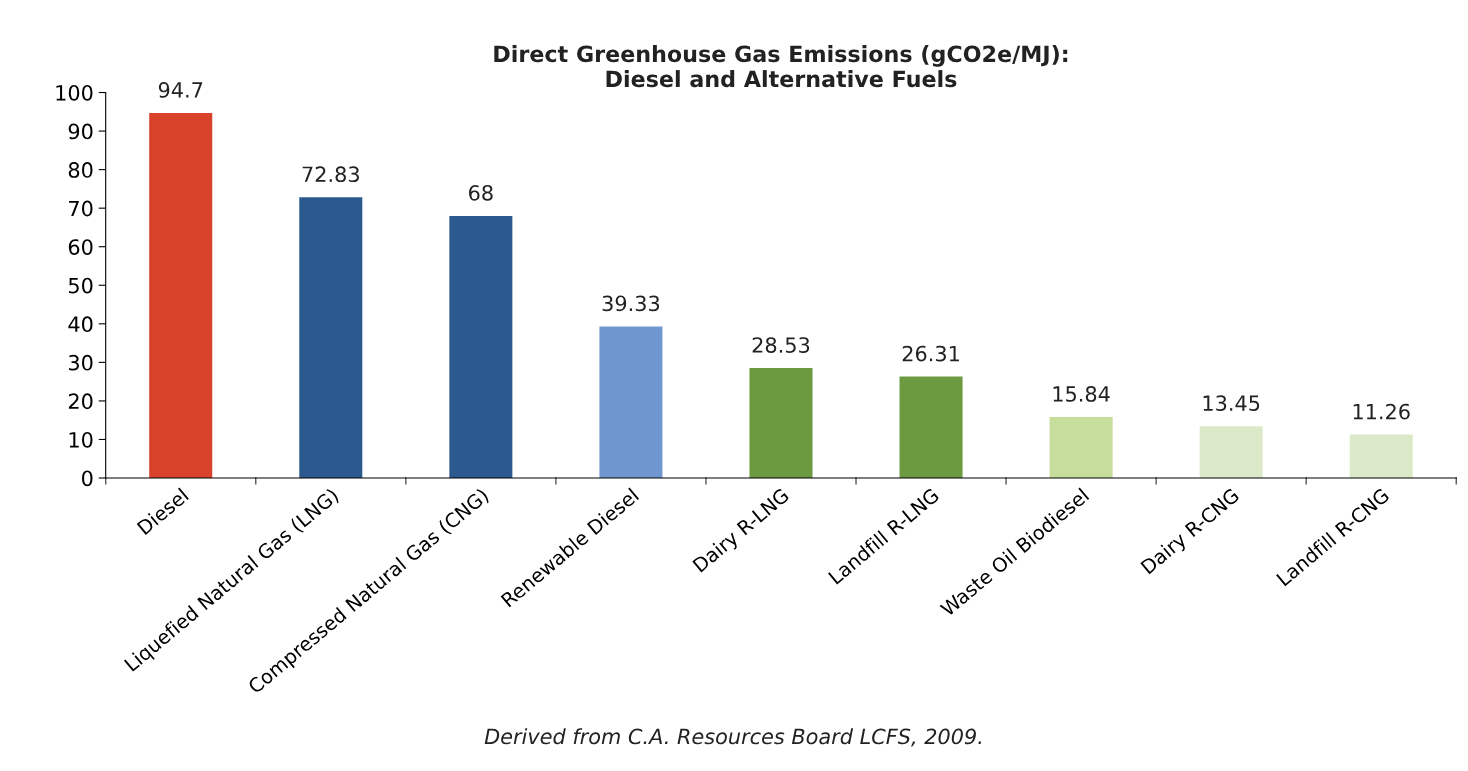  I want to click on data-label: 94.7, so click(180, 90).